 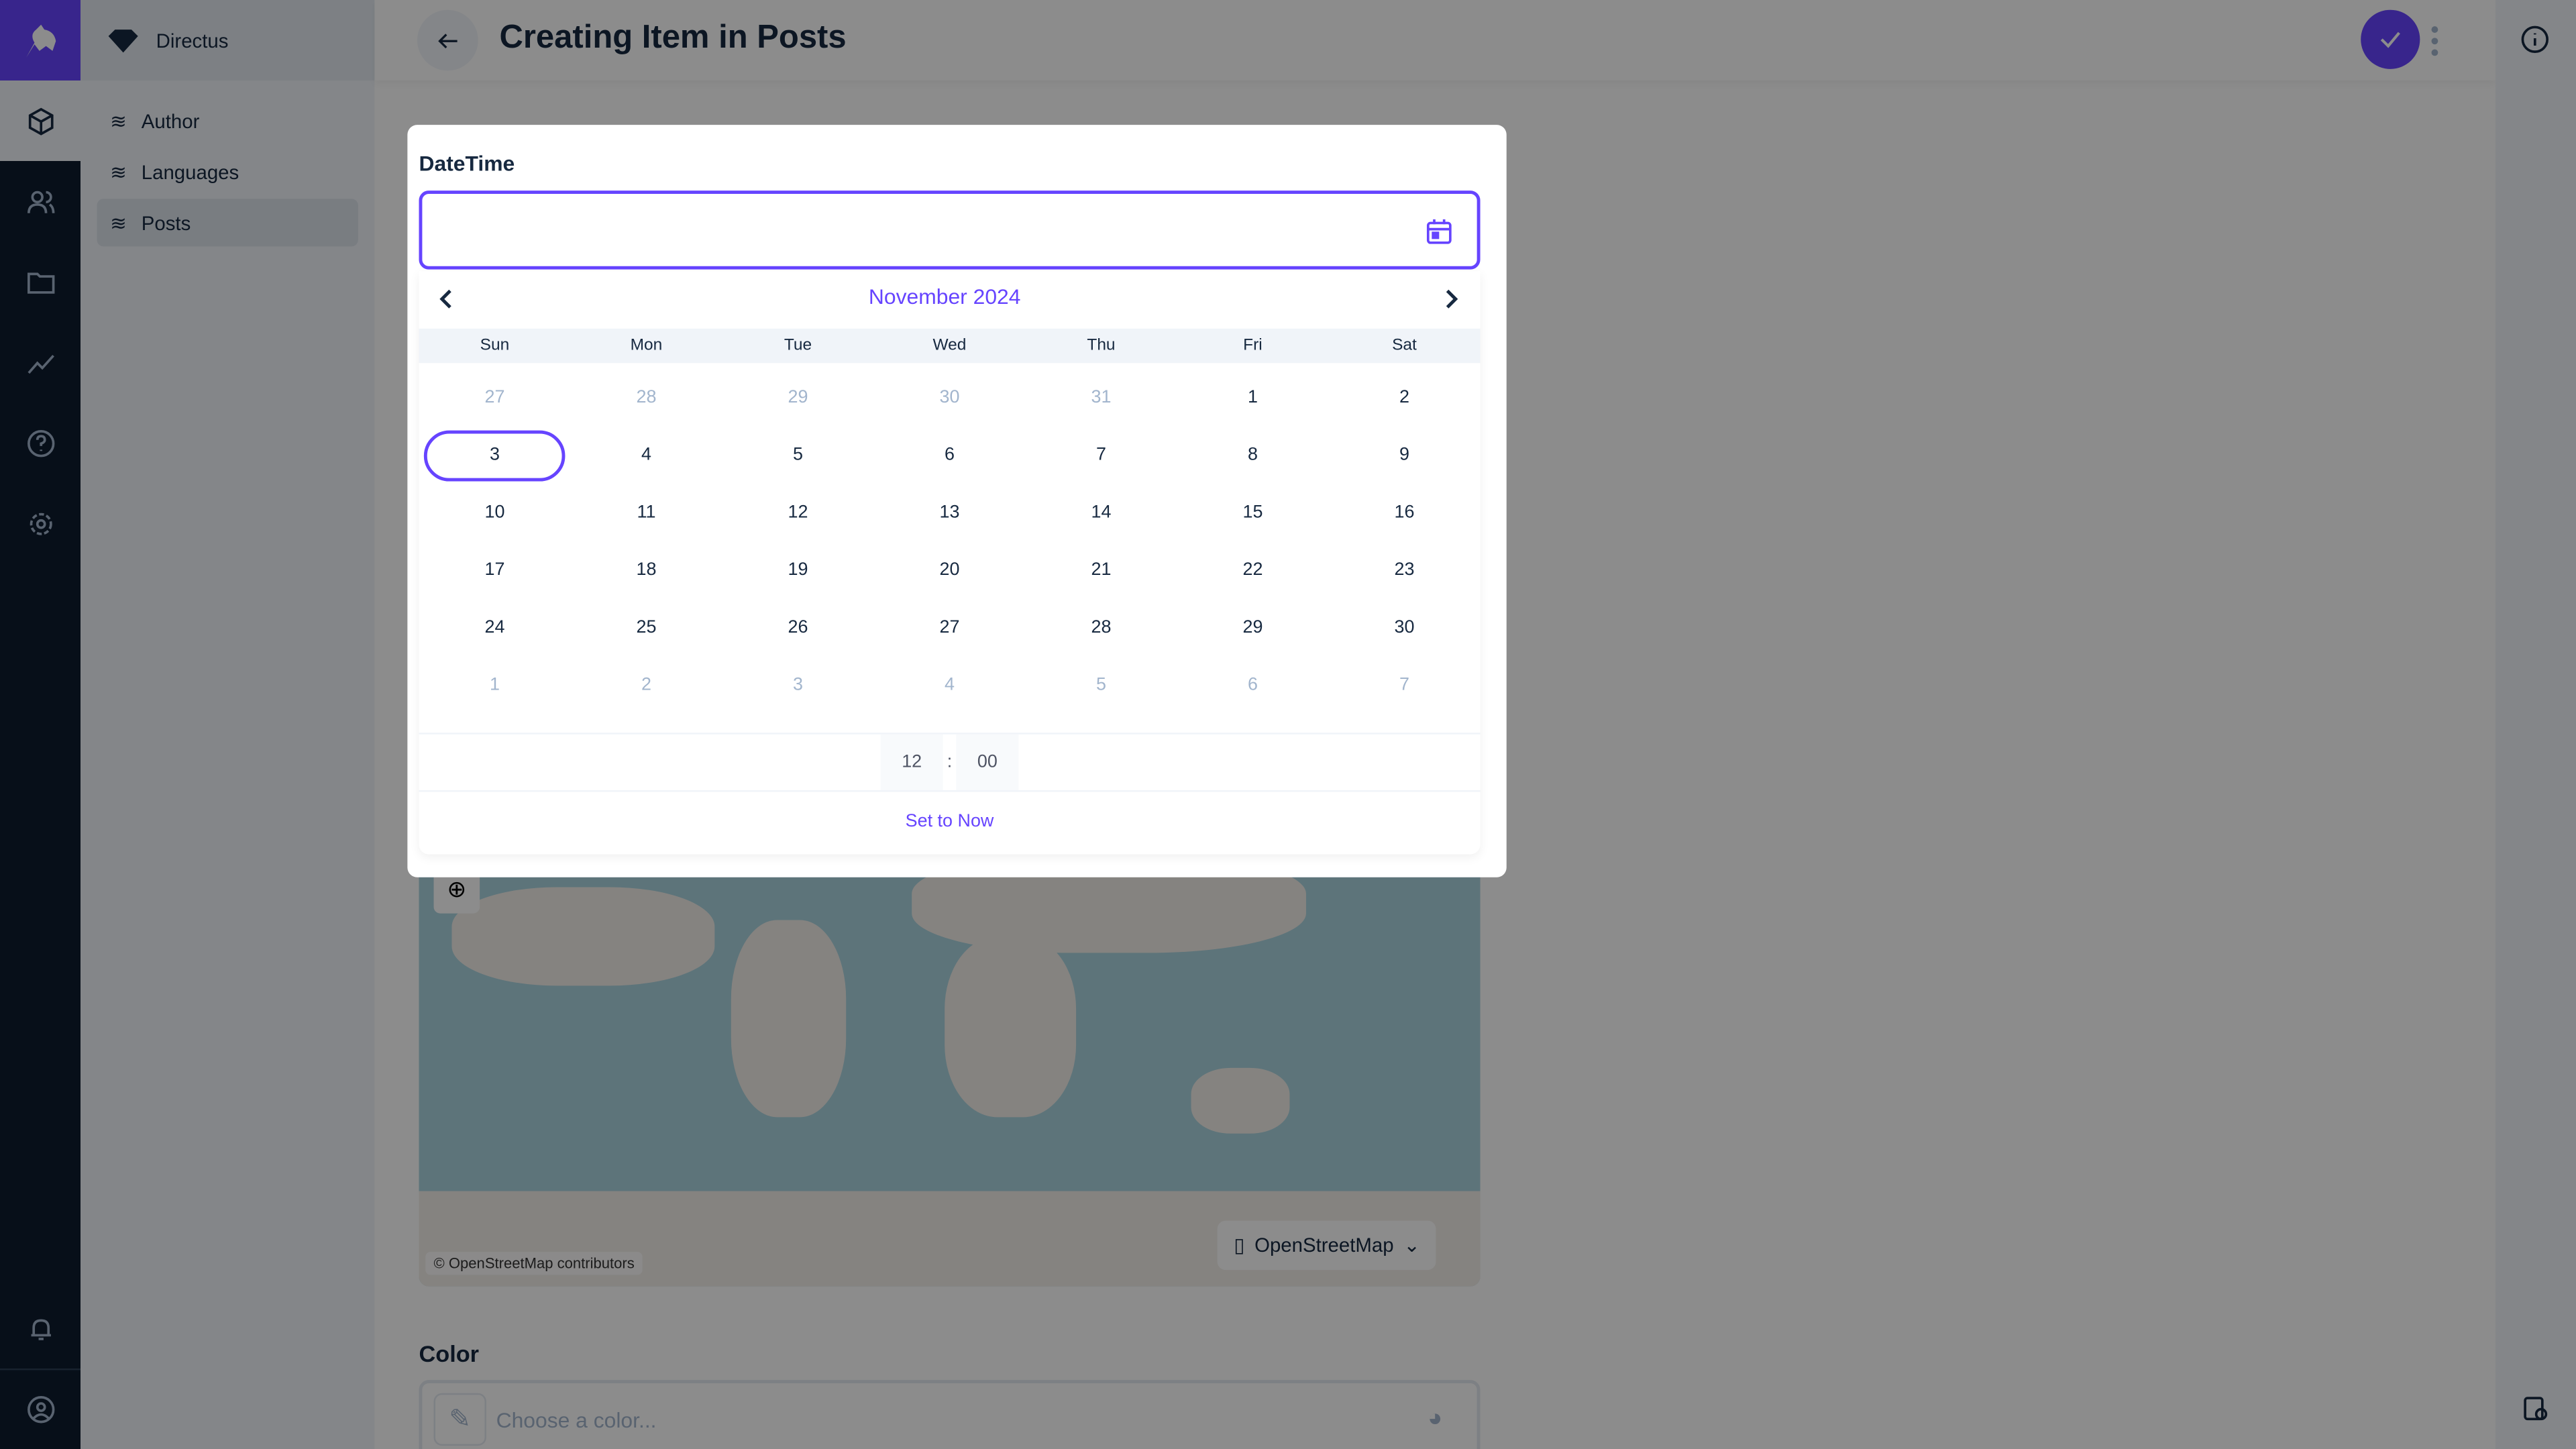 I want to click on sidebar-item-languages: ≋ Languages, so click(x=227, y=171).